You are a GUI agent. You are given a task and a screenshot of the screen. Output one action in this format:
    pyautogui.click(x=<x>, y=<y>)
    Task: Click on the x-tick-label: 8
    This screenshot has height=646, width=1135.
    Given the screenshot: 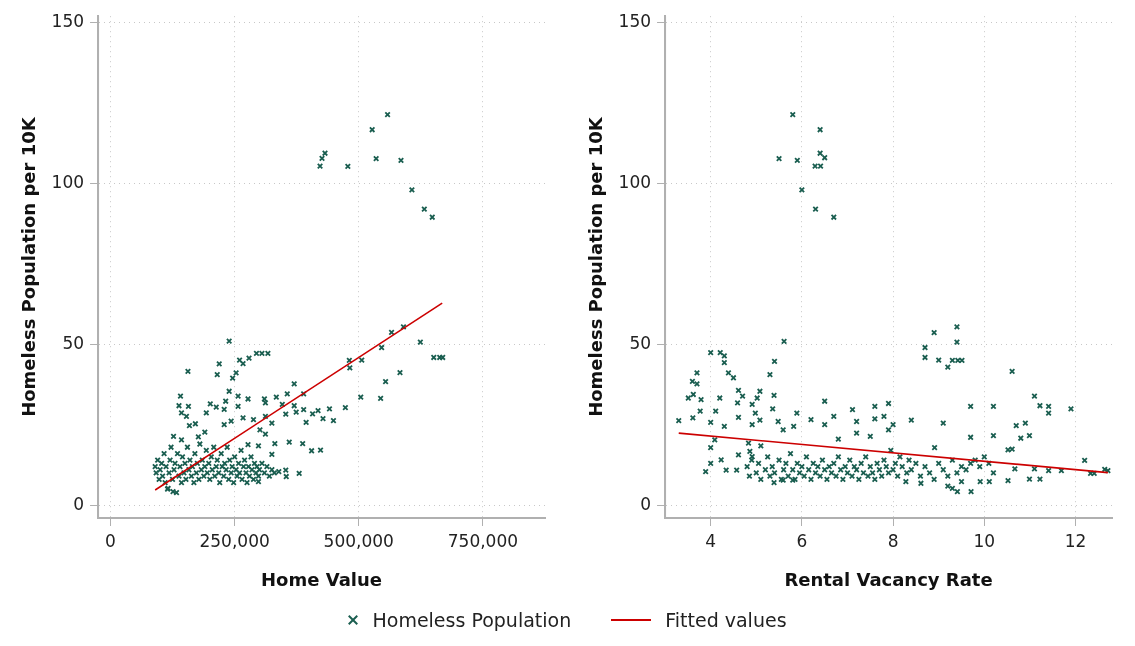 What is the action you would take?
    pyautogui.click(x=893, y=540)
    